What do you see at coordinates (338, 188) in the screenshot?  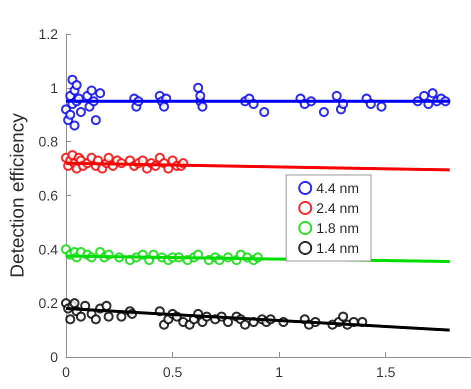 I see `legend-label: 4.4 nm` at bounding box center [338, 188].